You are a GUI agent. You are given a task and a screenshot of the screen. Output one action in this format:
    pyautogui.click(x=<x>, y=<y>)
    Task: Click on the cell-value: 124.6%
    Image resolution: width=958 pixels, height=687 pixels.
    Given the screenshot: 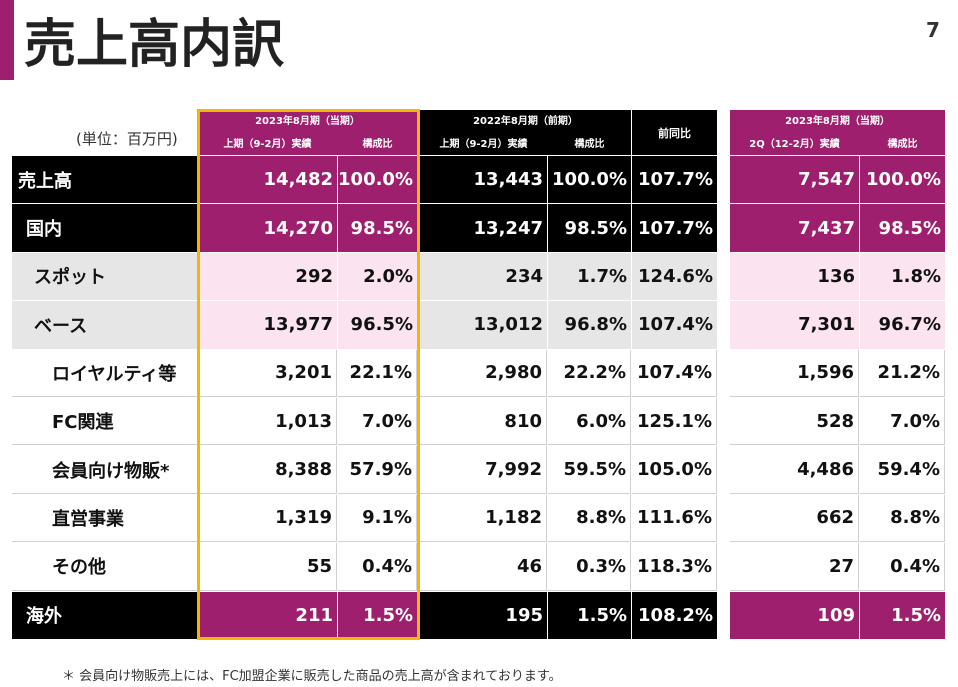 What is the action you would take?
    pyautogui.click(x=674, y=276)
    